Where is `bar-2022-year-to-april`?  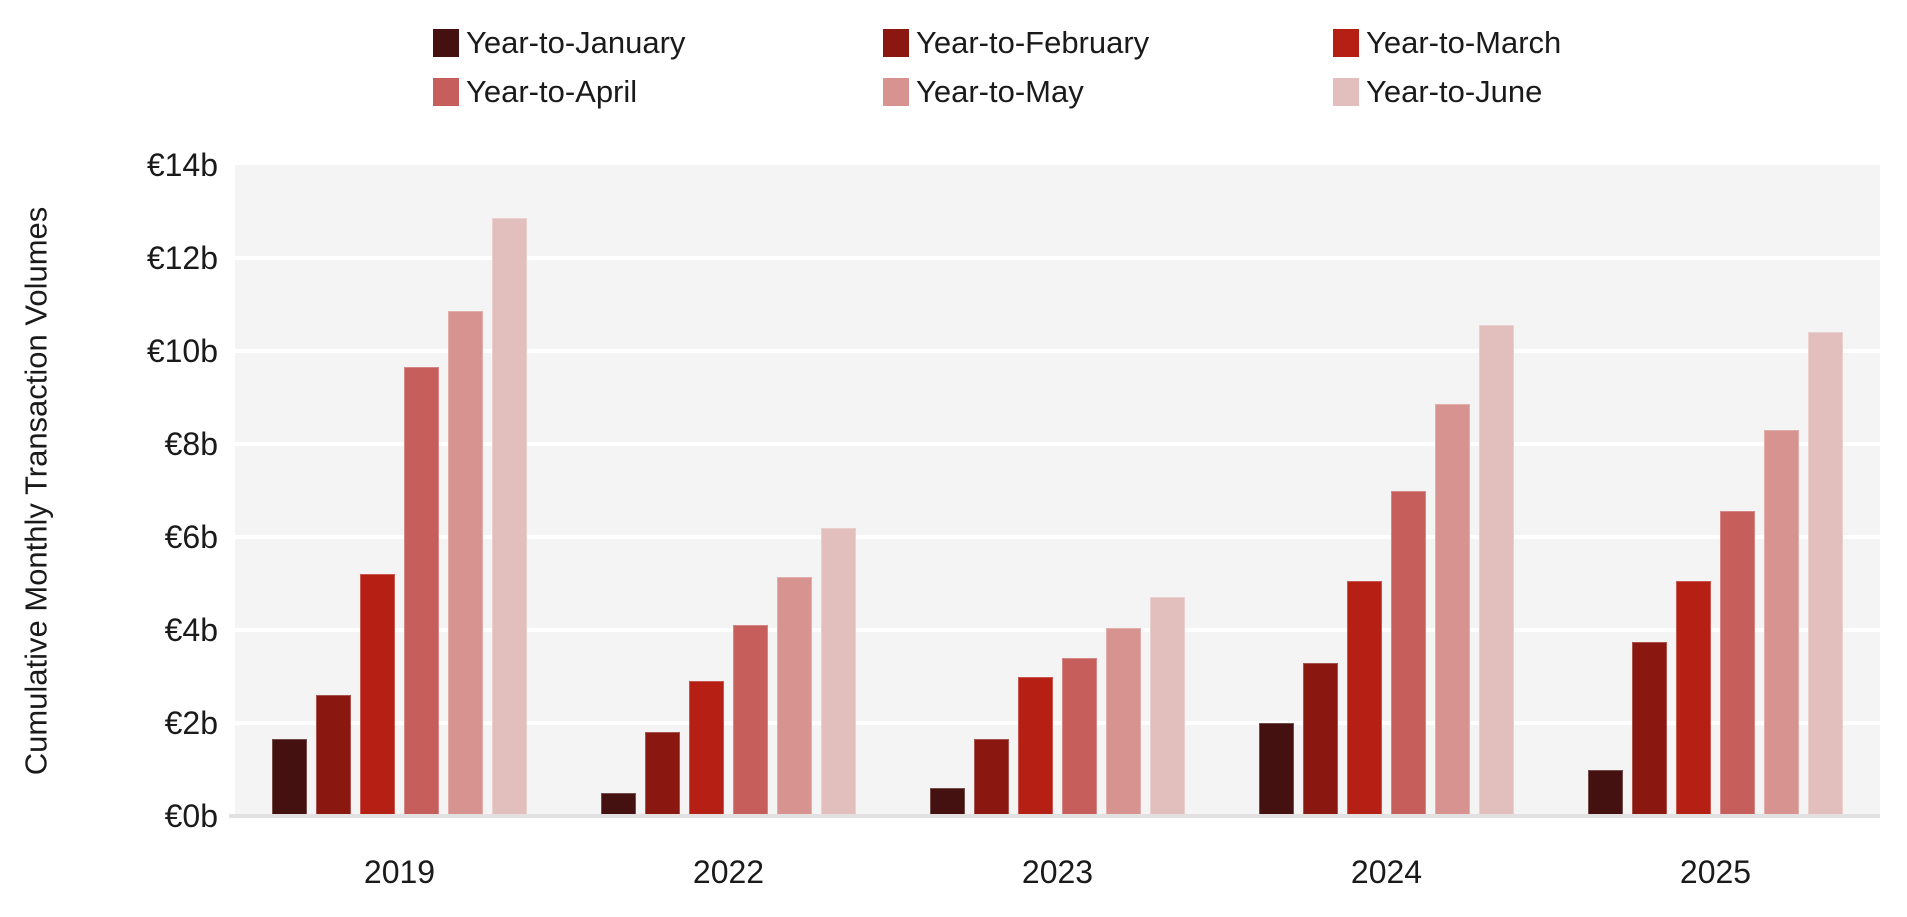 bar-2022-year-to-april is located at coordinates (750, 720).